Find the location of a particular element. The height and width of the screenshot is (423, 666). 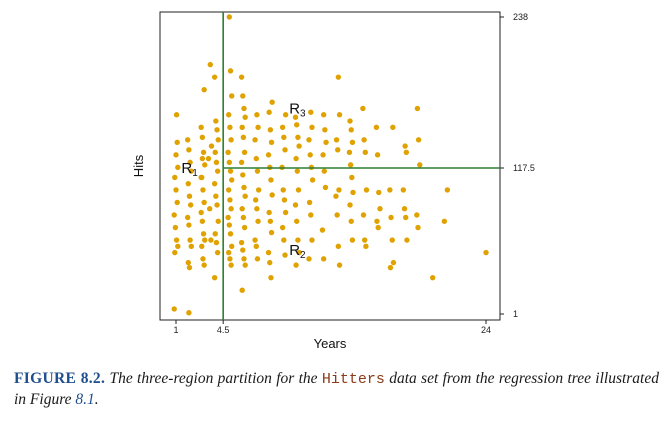

x-tick-label: 4.5 is located at coordinates (223, 330).